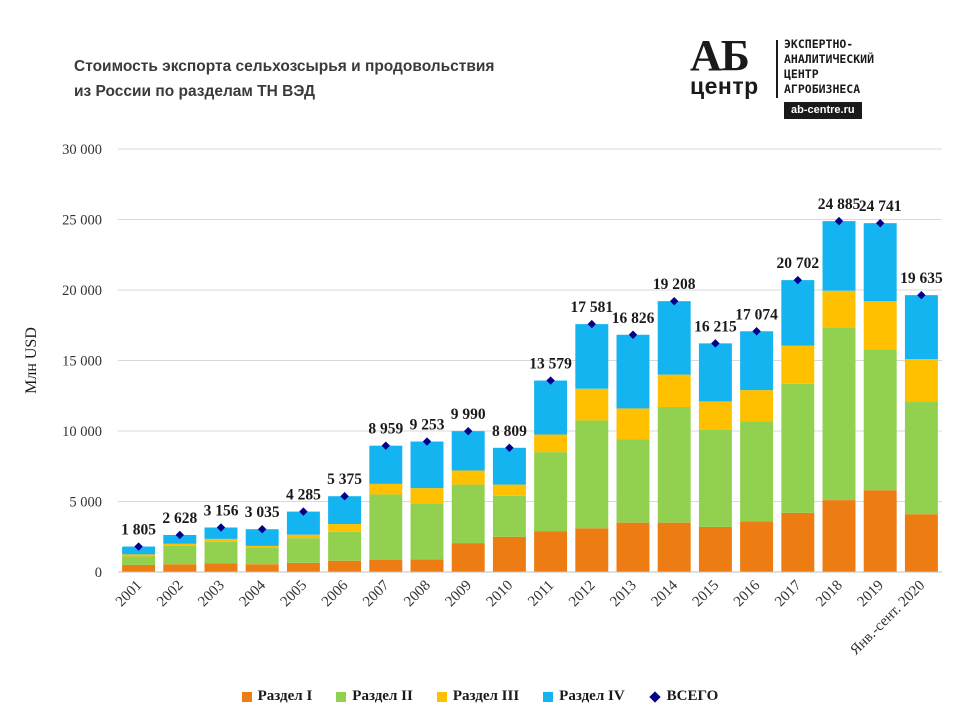 This screenshot has height=720, width=960. I want to click on legend-item-s2: Раздел II, so click(374, 696).